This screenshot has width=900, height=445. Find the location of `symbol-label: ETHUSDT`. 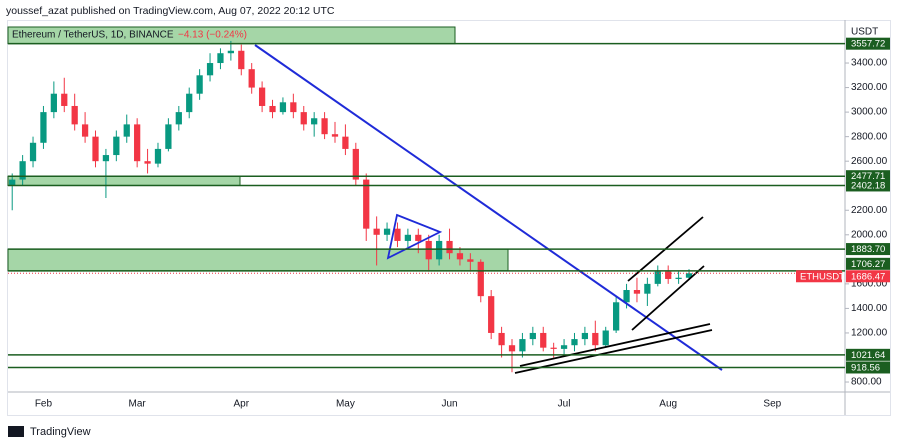

symbol-label: ETHUSDT is located at coordinates (822, 276).